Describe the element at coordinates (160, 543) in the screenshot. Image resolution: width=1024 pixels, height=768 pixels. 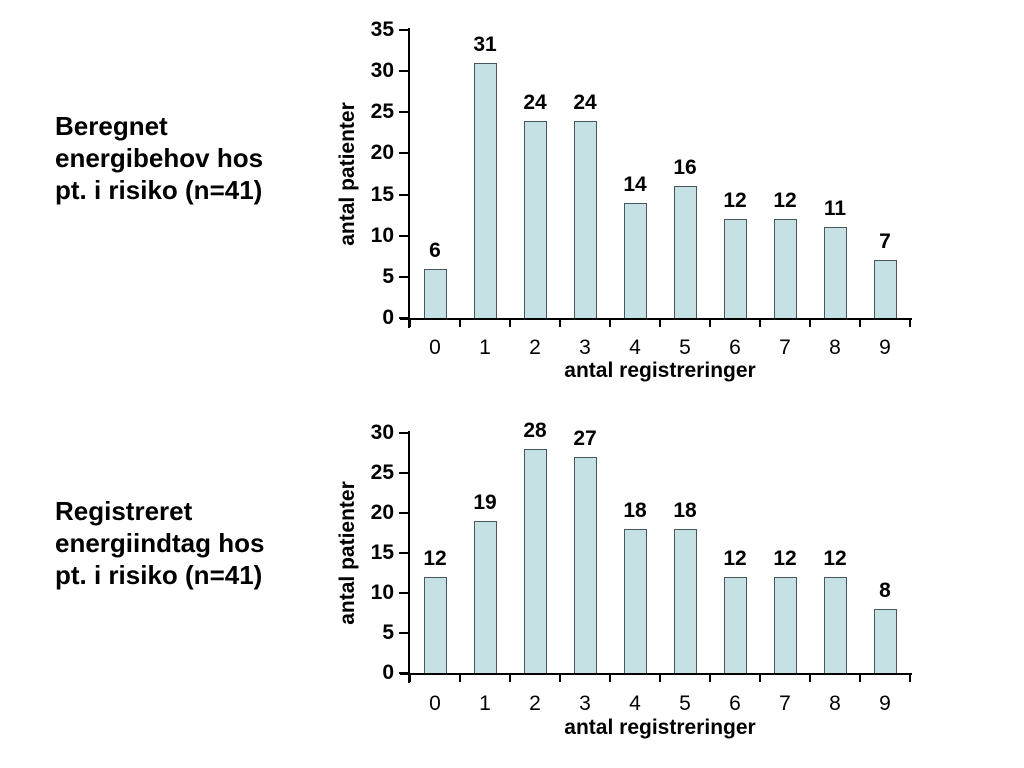
I see `chart-side-title-line: energiindtag hos` at that location.